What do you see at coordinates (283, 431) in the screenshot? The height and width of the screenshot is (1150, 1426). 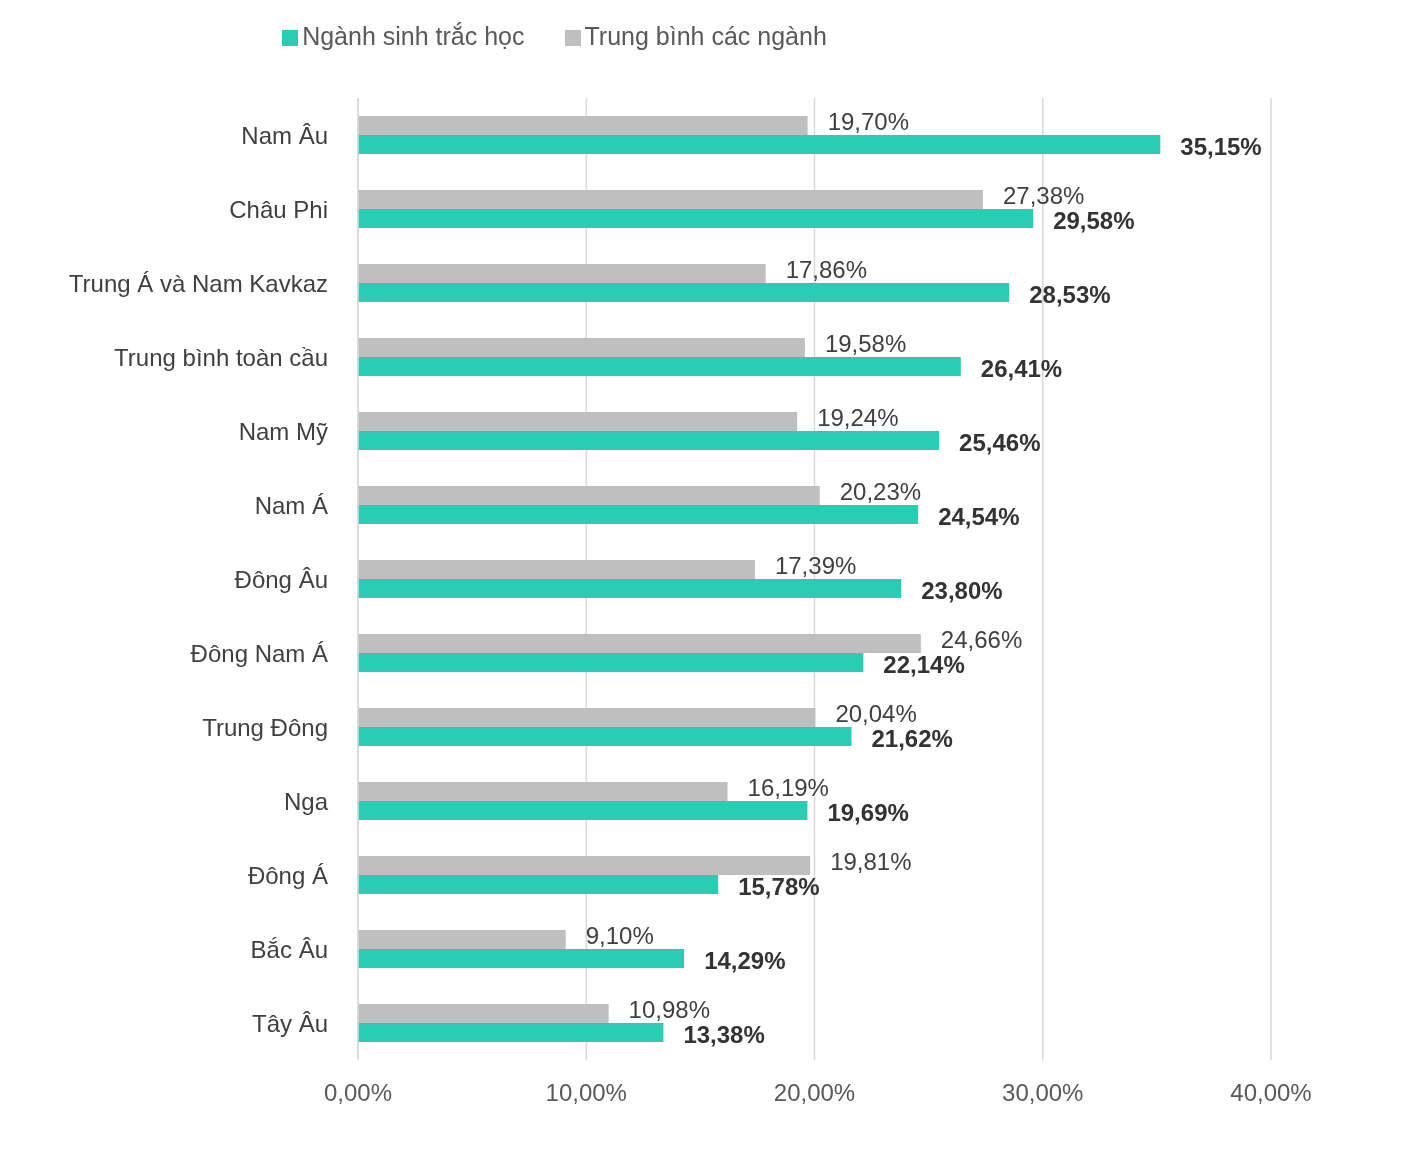 I see `y-tick-label: Nam Mỹ` at bounding box center [283, 431].